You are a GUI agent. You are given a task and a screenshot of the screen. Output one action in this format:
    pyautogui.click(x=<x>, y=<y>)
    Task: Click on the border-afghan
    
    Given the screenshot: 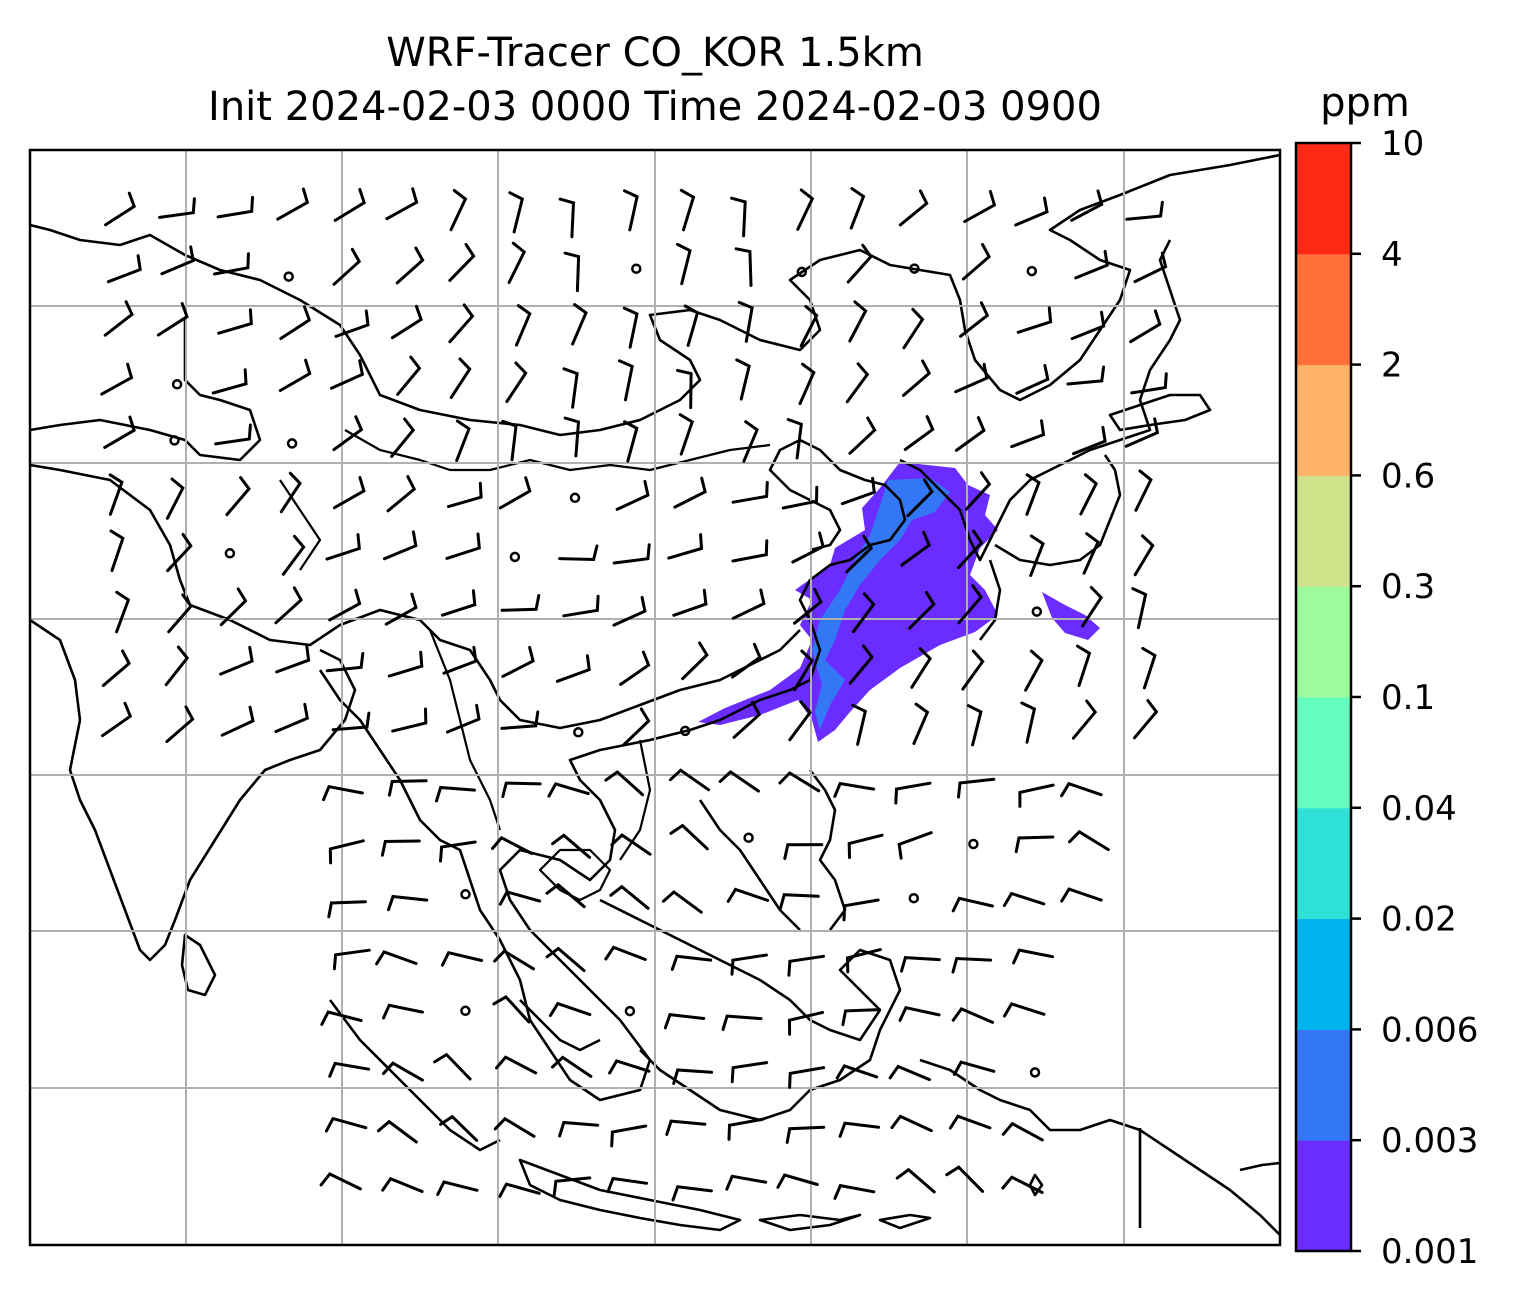 What is the action you would take?
    pyautogui.click(x=300, y=525)
    